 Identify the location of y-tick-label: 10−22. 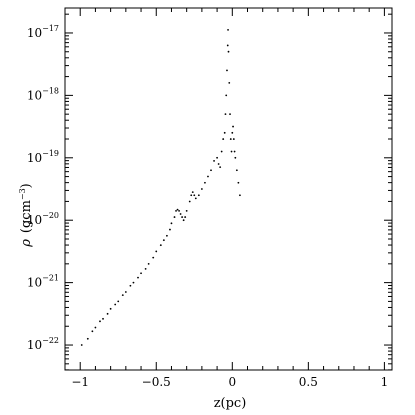
(43, 344).